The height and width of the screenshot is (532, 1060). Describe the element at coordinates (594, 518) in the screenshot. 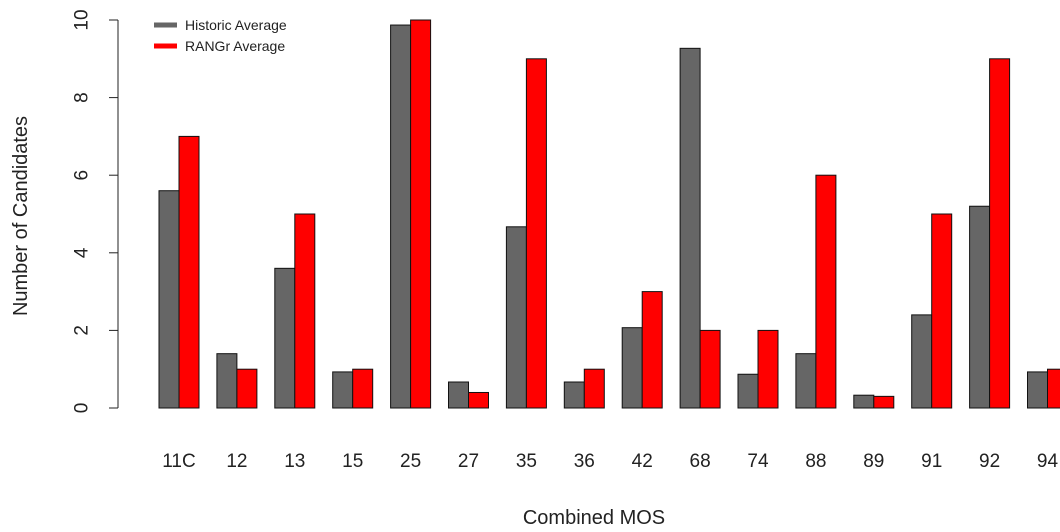

I see `x-axis-title: Combined MOS` at that location.